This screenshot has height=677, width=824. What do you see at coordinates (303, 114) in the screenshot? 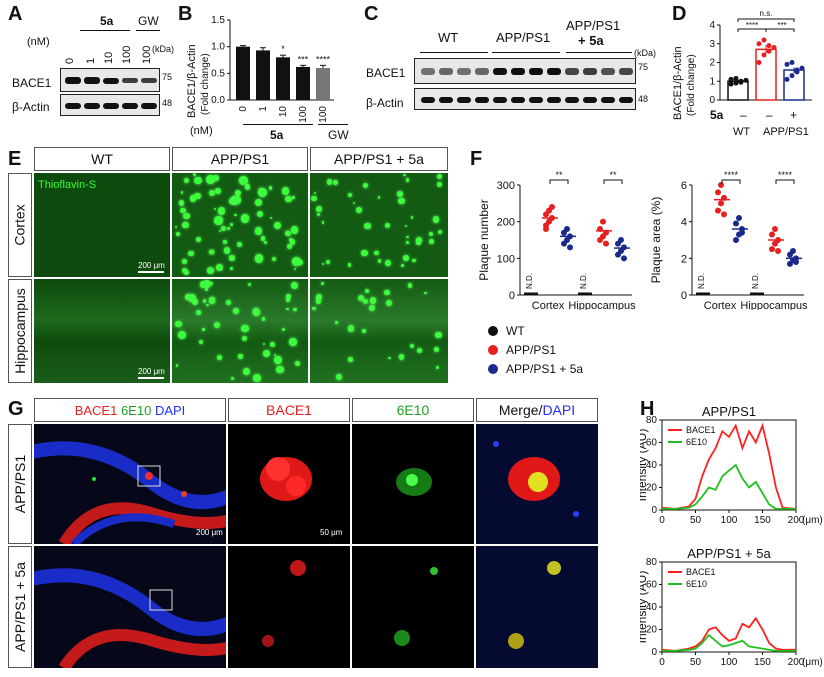
I see `b-xtick-label: 100` at bounding box center [303, 114].